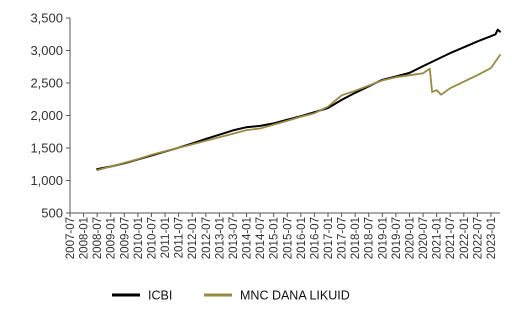  What do you see at coordinates (288, 238) in the screenshot?
I see `x-tick-label: 2015-07` at bounding box center [288, 238].